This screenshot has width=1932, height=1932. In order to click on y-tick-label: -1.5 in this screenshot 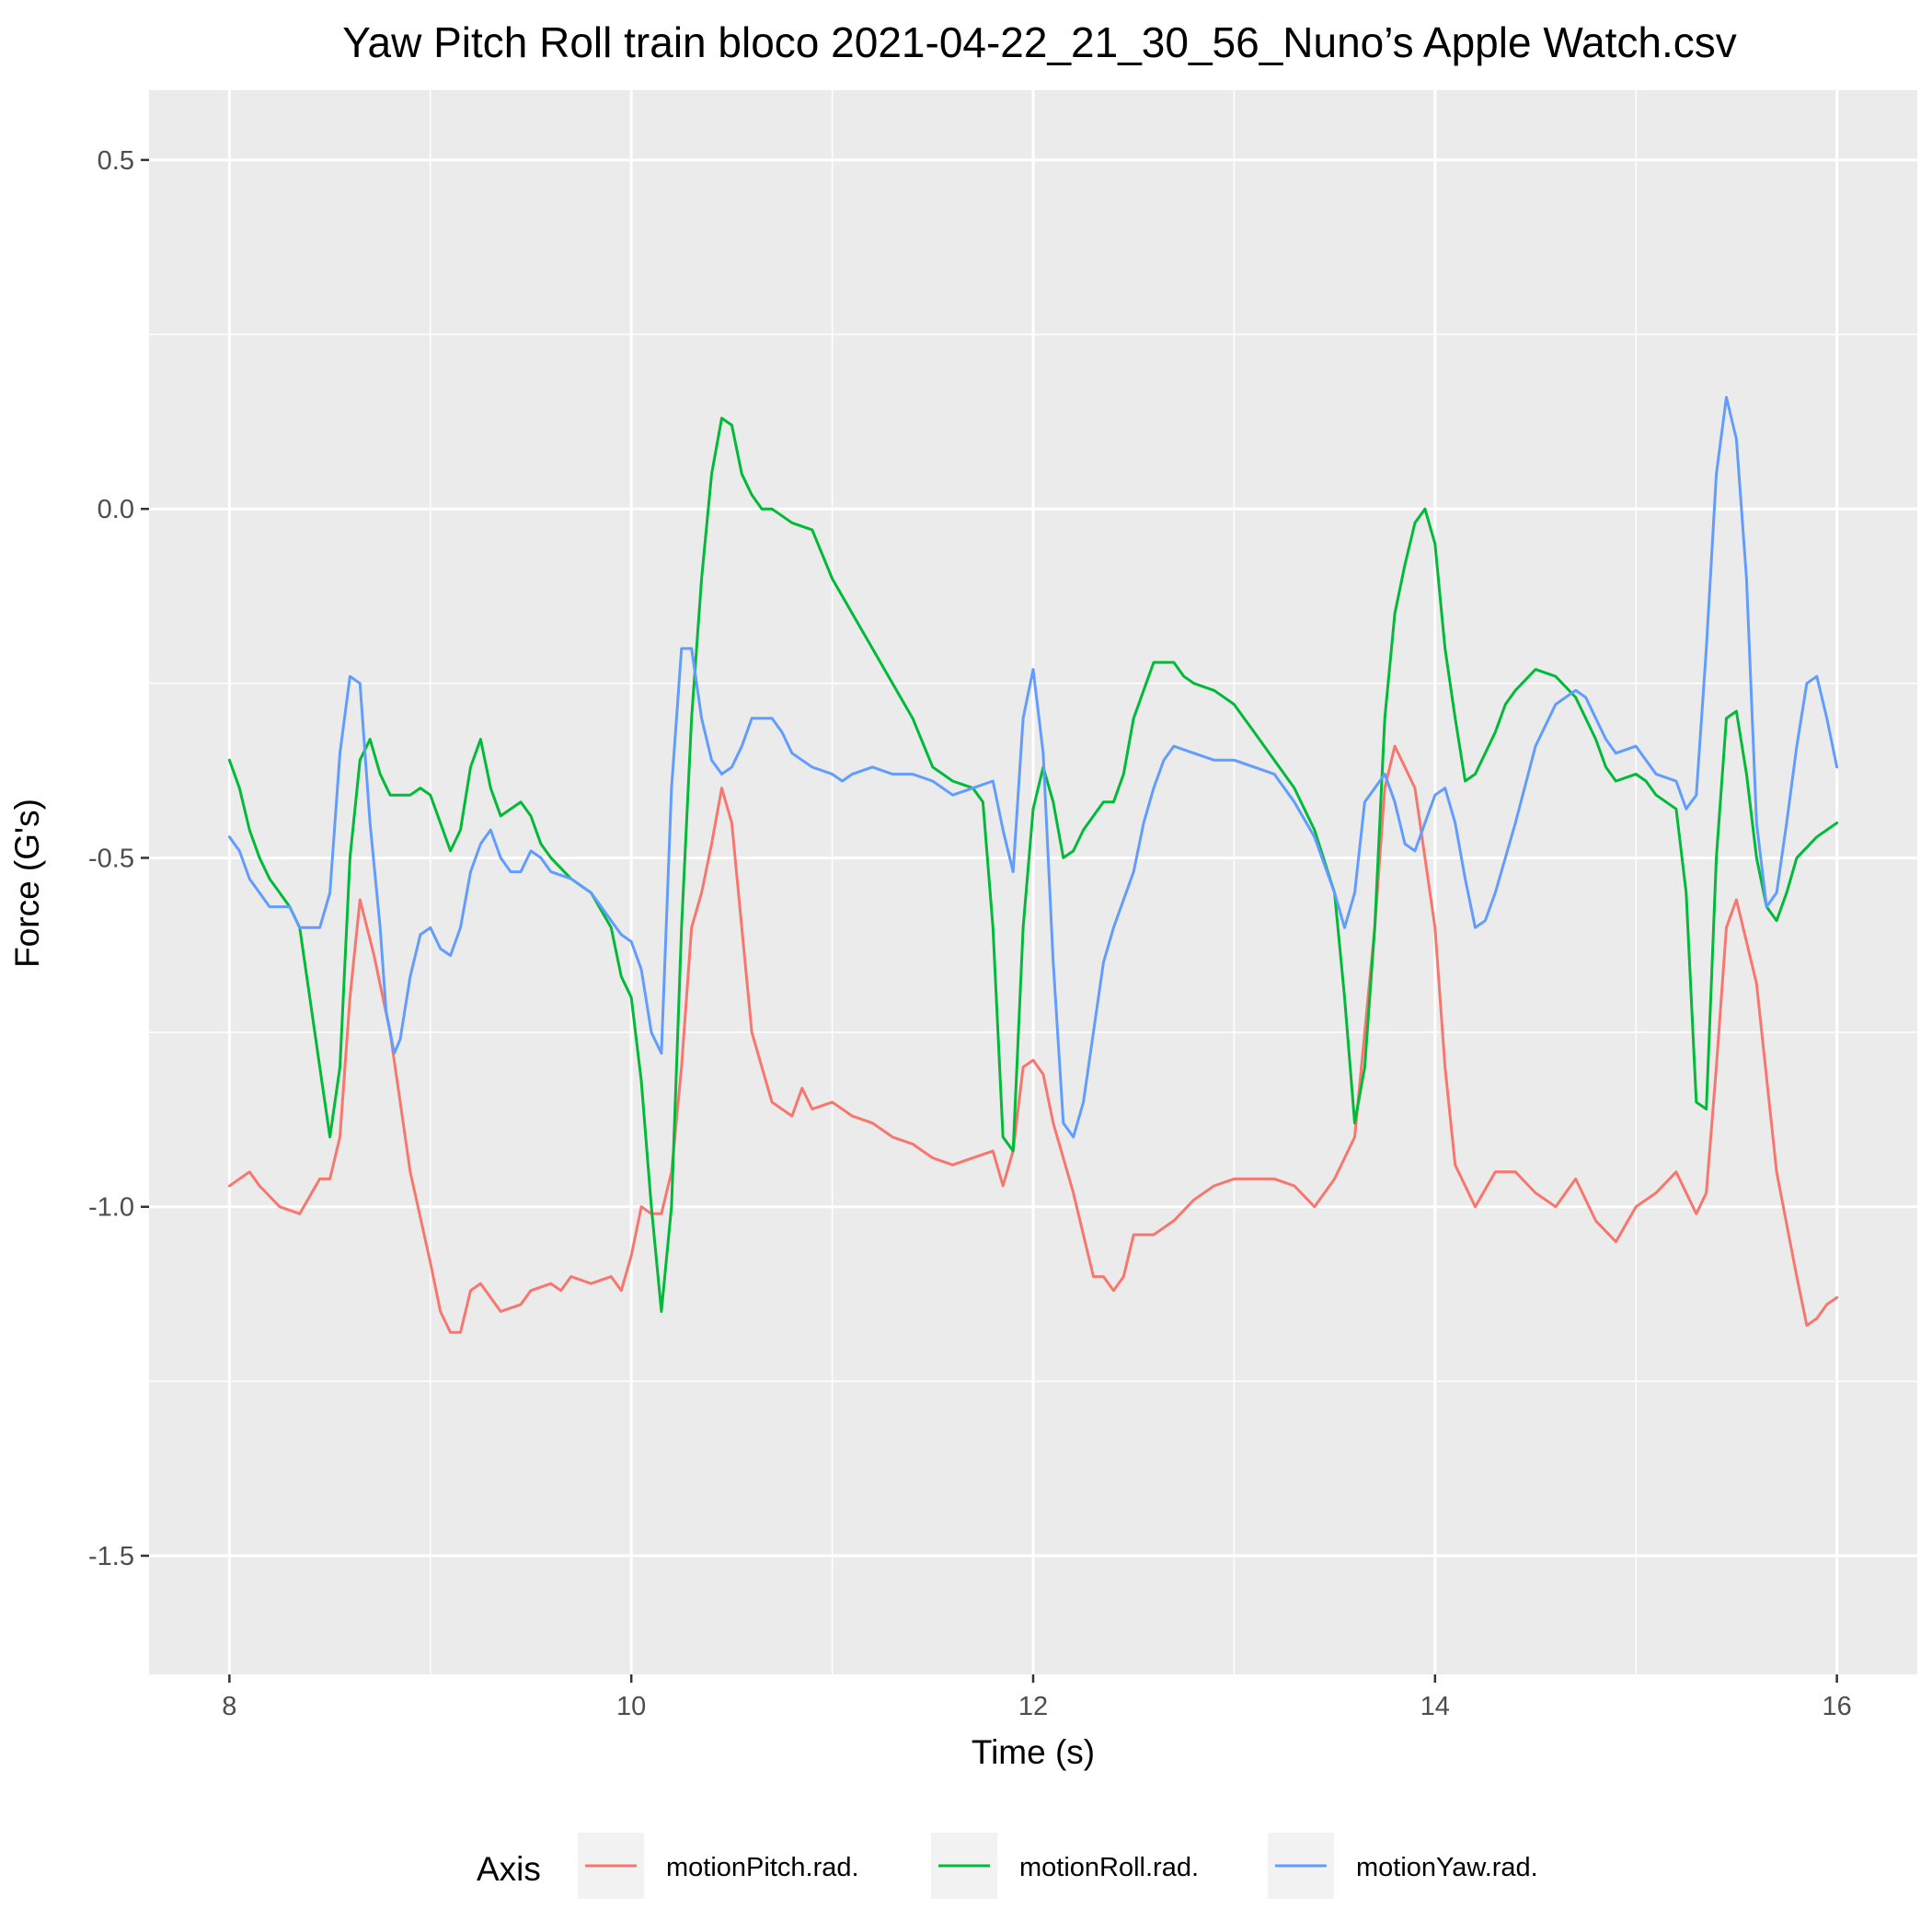, I will do `click(111, 1556)`.